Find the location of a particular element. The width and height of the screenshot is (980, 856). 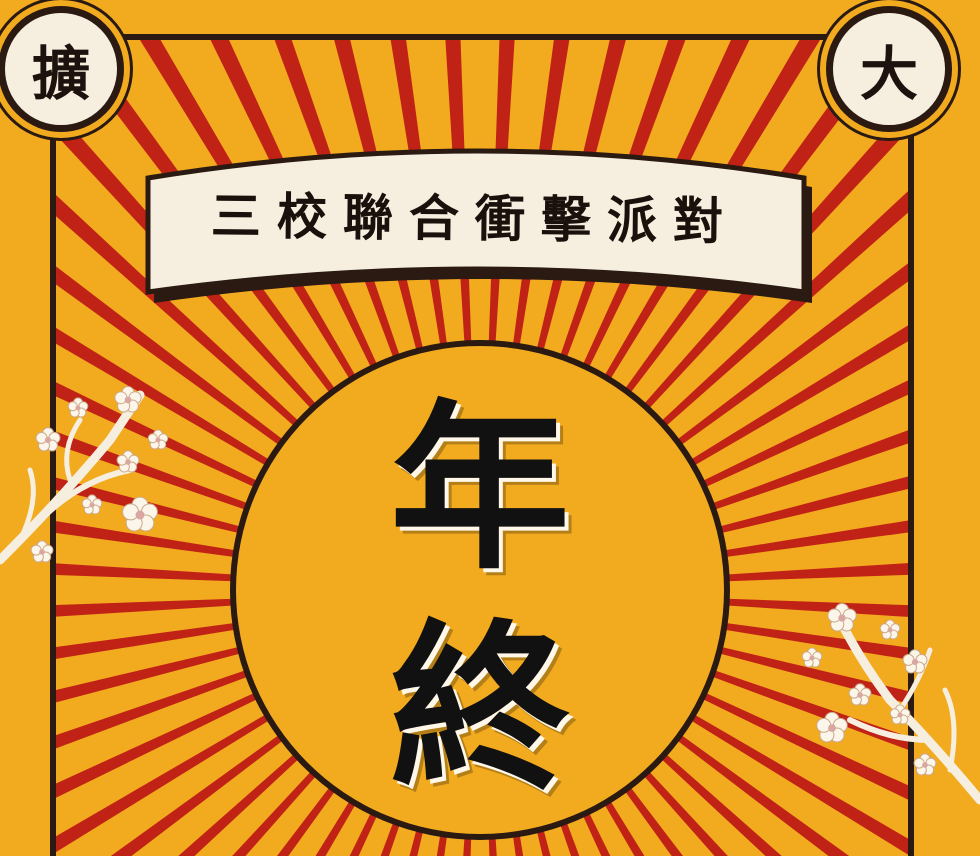

plum-blossoms-right is located at coordinates (869, 689).